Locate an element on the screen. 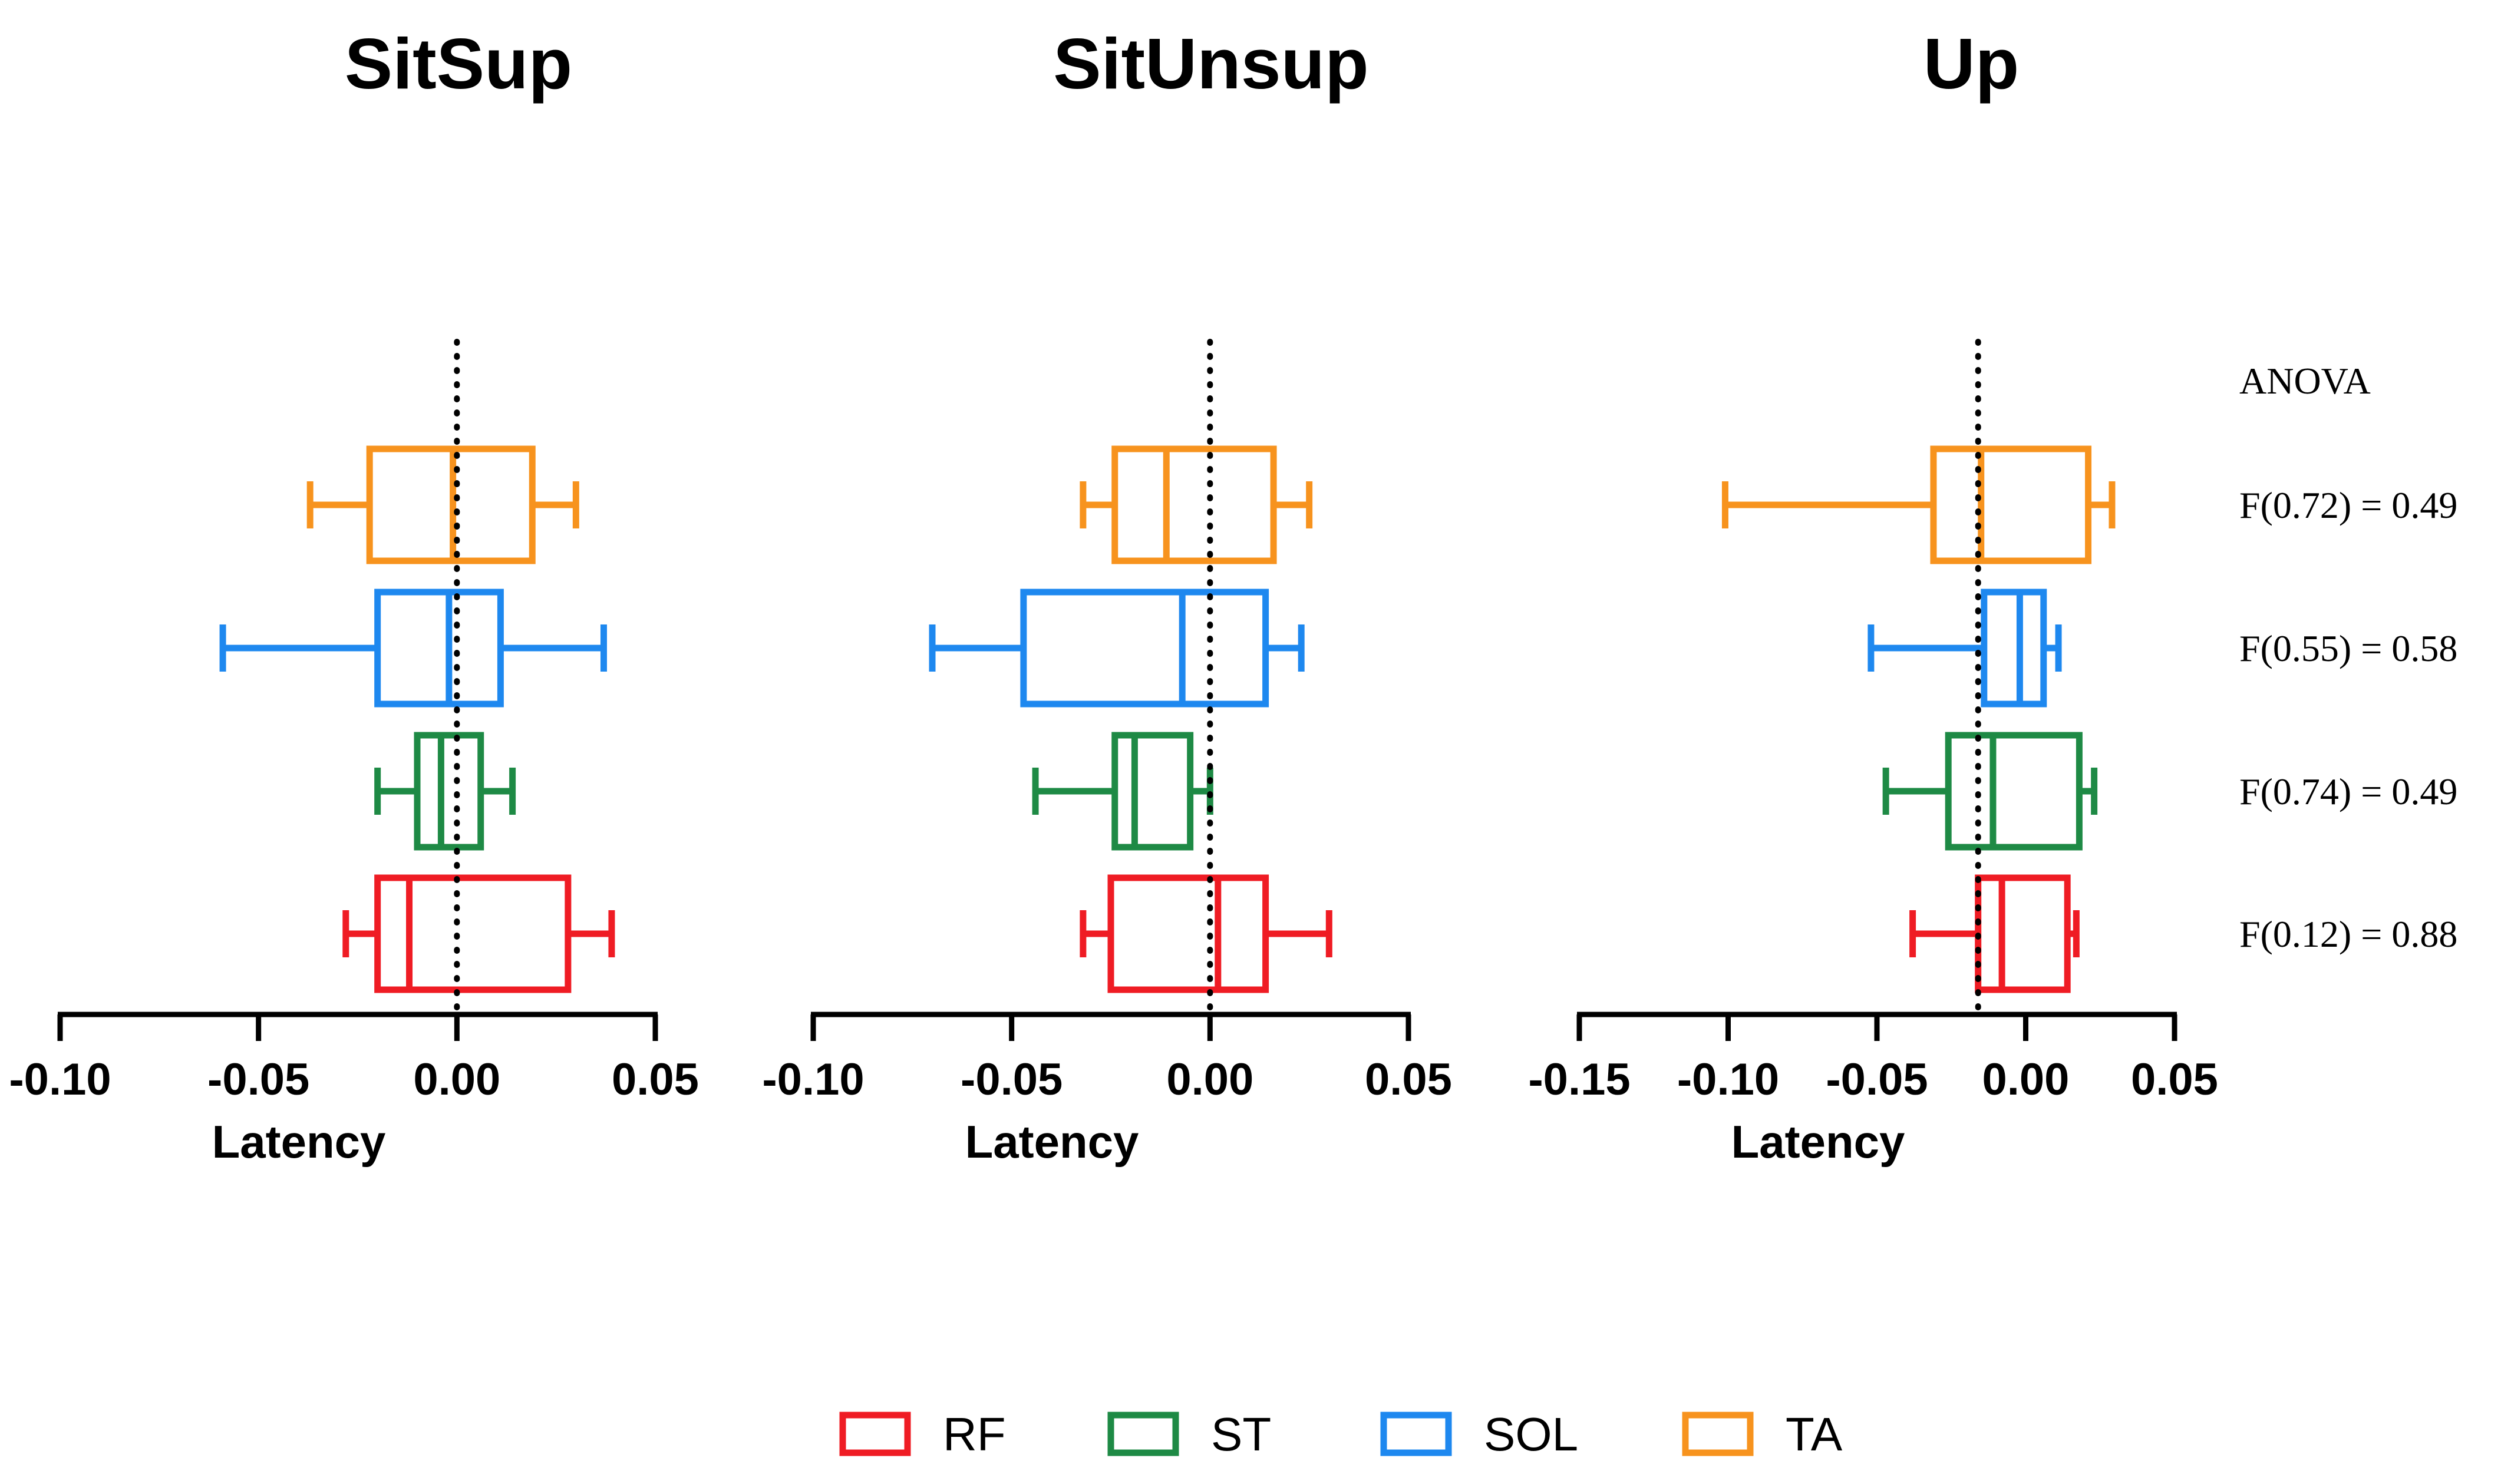  box-up-ta is located at coordinates (1918, 504).